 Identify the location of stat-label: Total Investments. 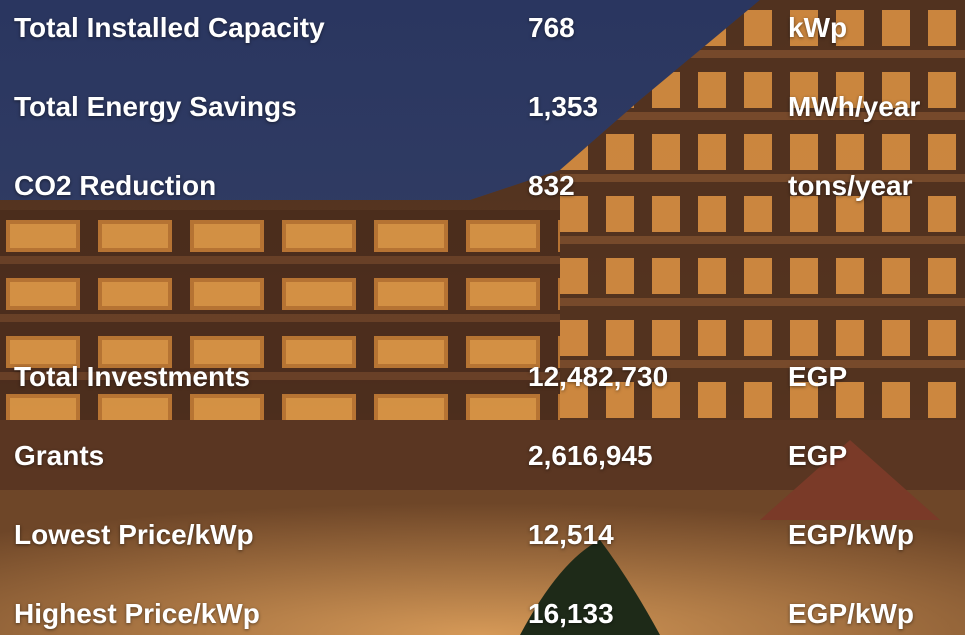
(132, 376).